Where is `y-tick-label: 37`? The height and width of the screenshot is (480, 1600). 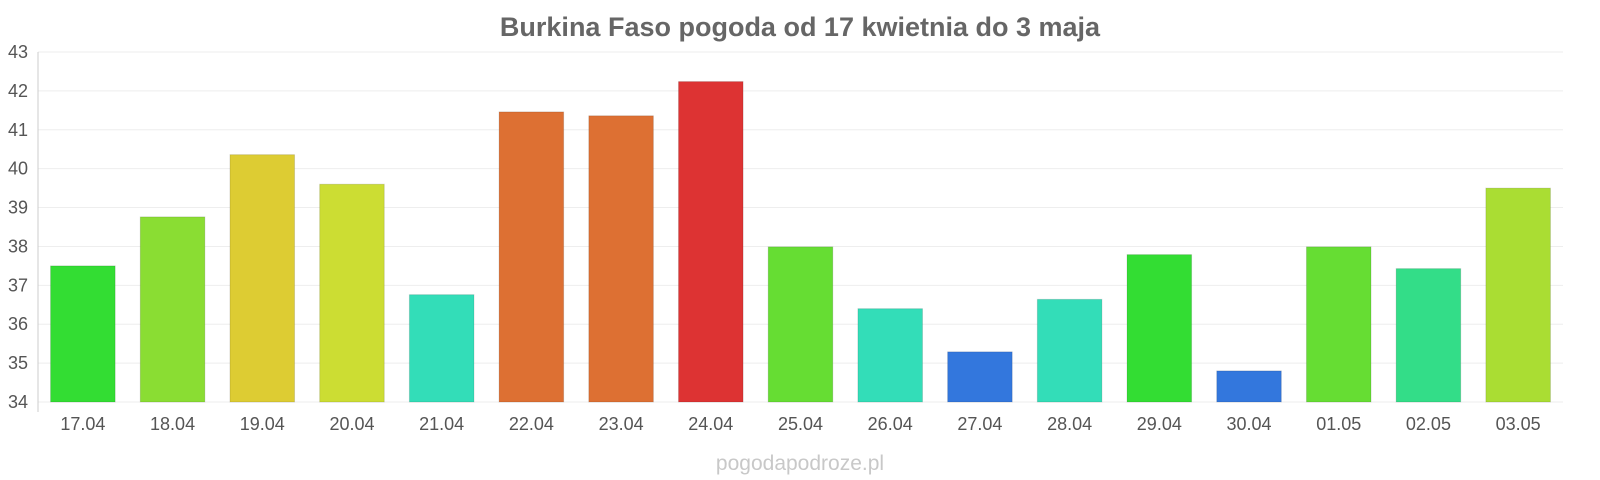
y-tick-label: 37 is located at coordinates (18, 285).